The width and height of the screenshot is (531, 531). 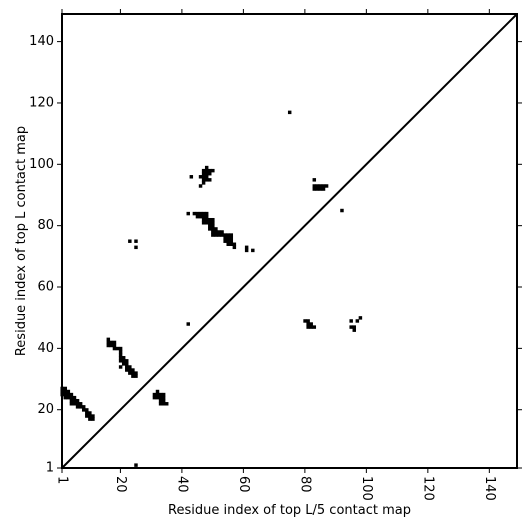 I want to click on x-tick-label: 120, so click(x=427, y=488).